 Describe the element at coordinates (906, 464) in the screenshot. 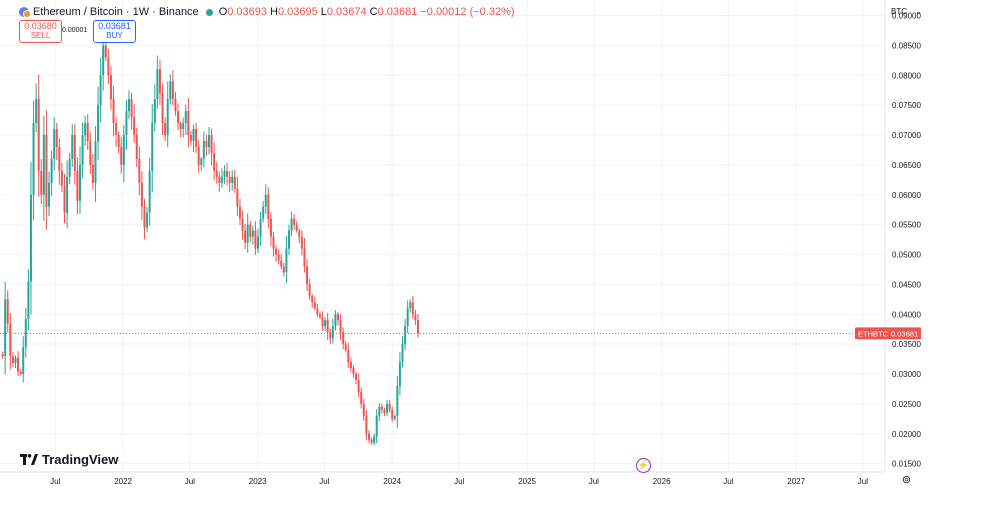

I see `price-axis-tick: 0.01500` at that location.